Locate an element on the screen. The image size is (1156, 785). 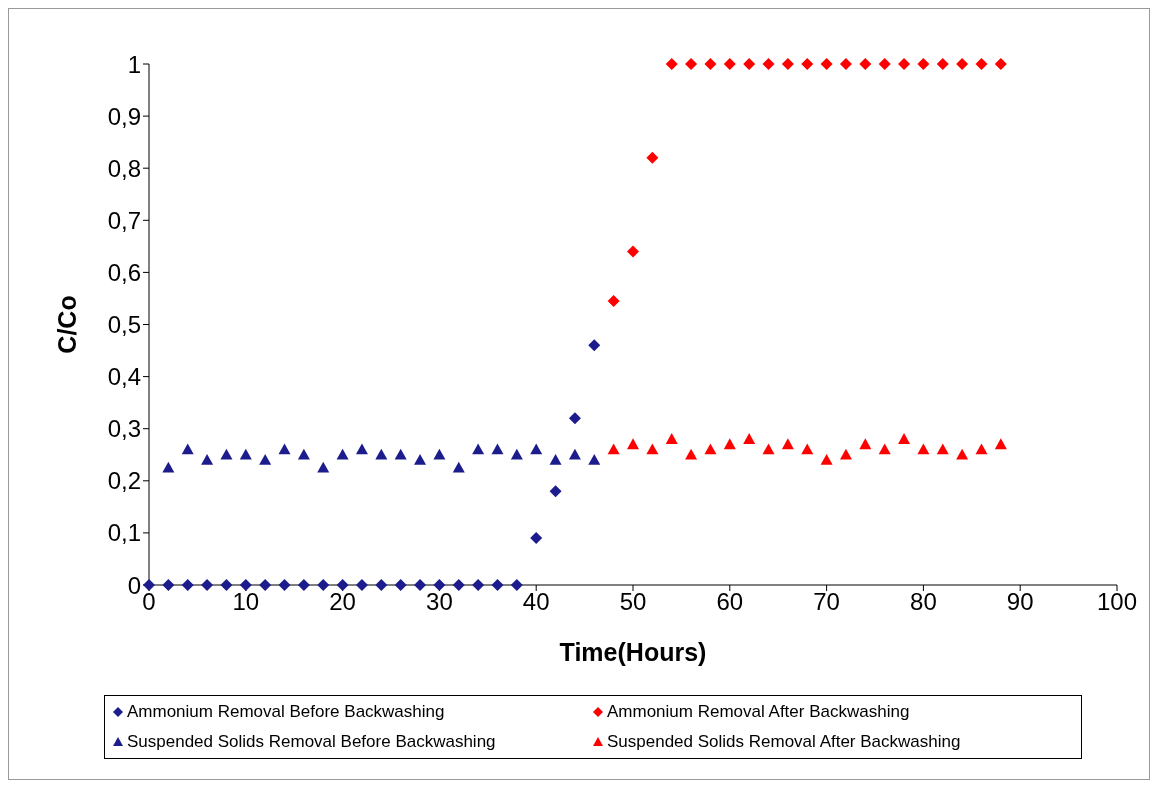
legend-label: Ammonium Removal After Backwashing is located at coordinates (758, 712).